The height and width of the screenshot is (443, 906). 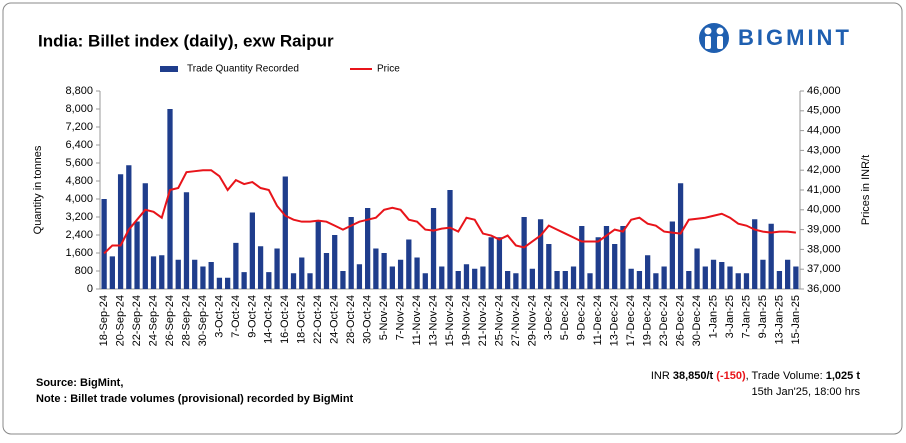 I want to click on x-tick-label: 24-Sep-24, so click(x=153, y=320).